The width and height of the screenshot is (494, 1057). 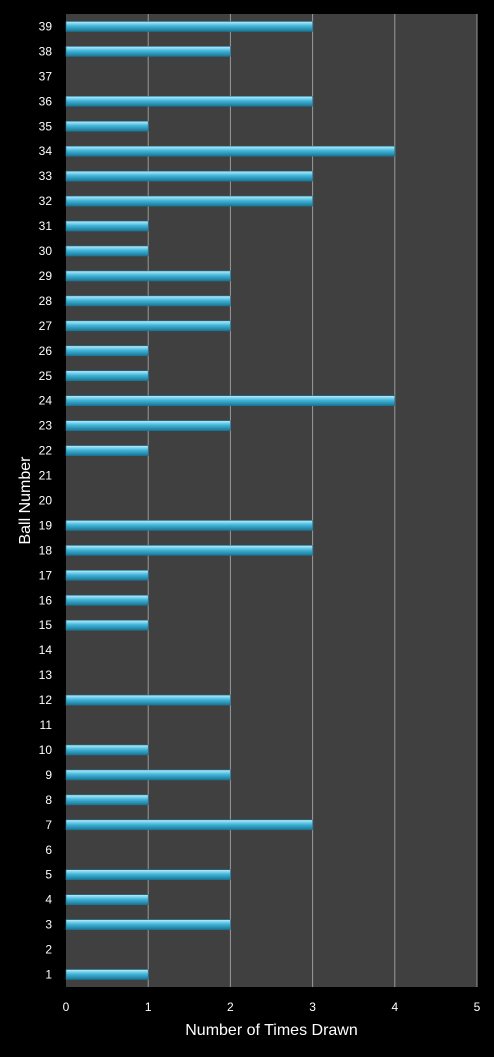 What do you see at coordinates (46, 550) in the screenshot?
I see `y-tick-label: 18` at bounding box center [46, 550].